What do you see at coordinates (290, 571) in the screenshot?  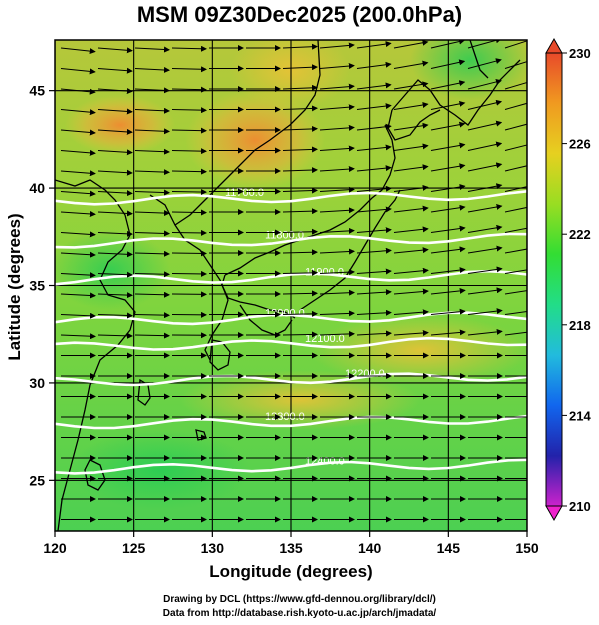 I see `x-axis-label: Longitude (degrees)` at bounding box center [290, 571].